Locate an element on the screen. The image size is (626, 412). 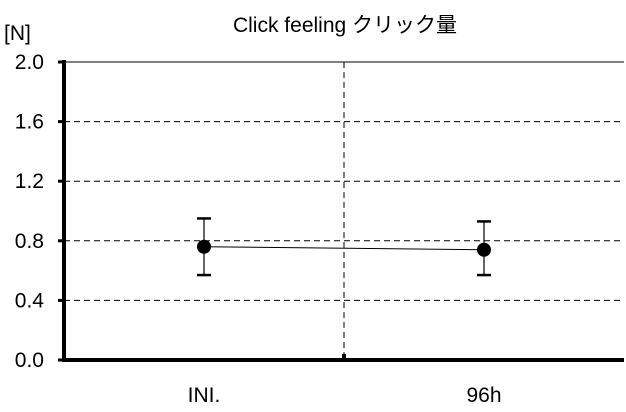
x-tick-label: INI. is located at coordinates (204, 395).